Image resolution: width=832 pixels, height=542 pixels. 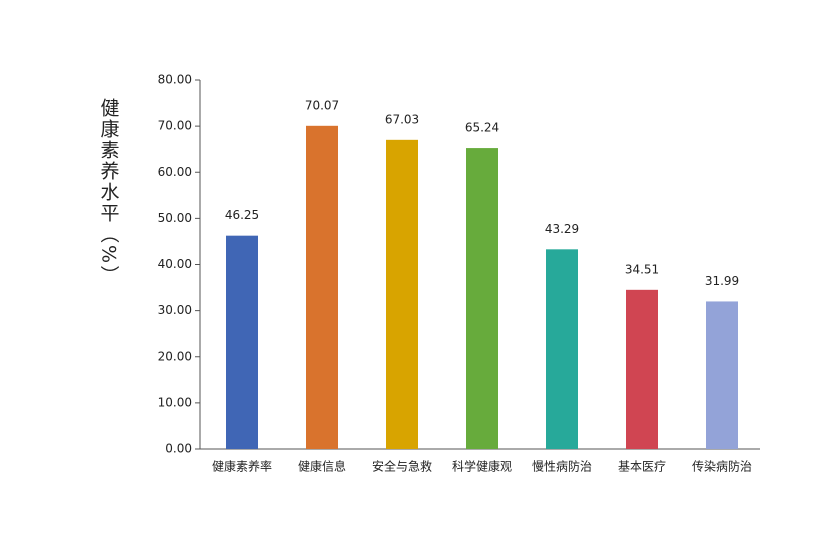 What do you see at coordinates (109, 192) in the screenshot?
I see `y-axis-label: 健康素养水平（%）` at bounding box center [109, 192].